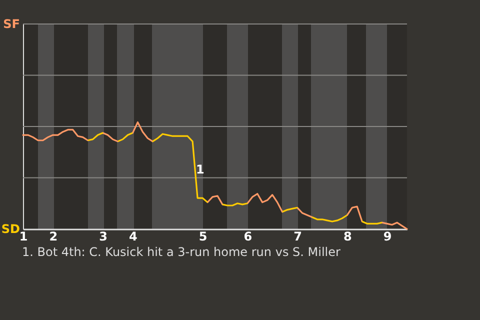  What do you see at coordinates (387, 237) in the screenshot?
I see `x-tick-label: 9` at bounding box center [387, 237].